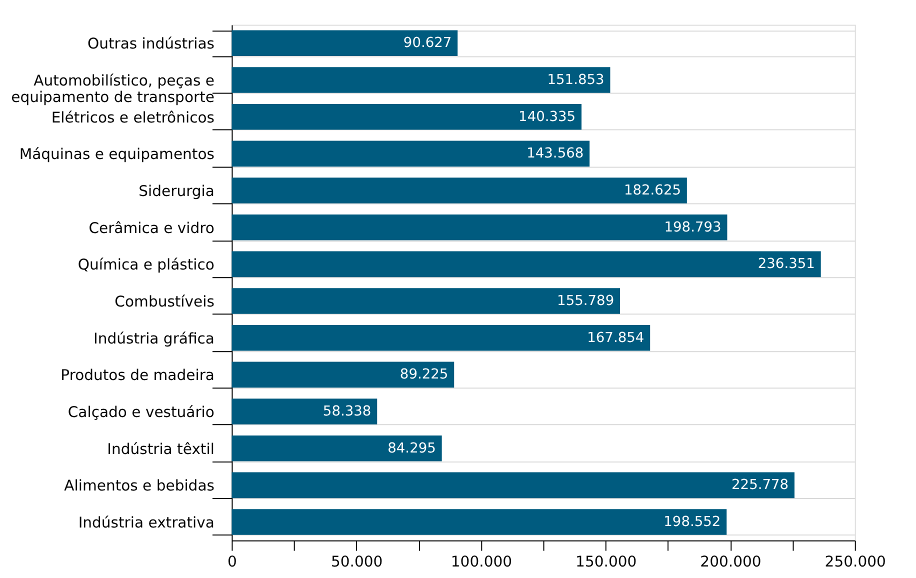  I want to click on x-tick-label: 250.000, so click(855, 562).